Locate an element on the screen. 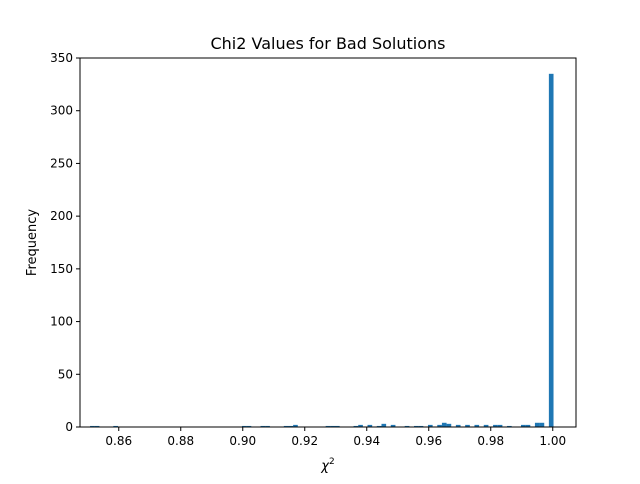 The image size is (640, 484). x-tick-label: 0.86 is located at coordinates (118, 441).